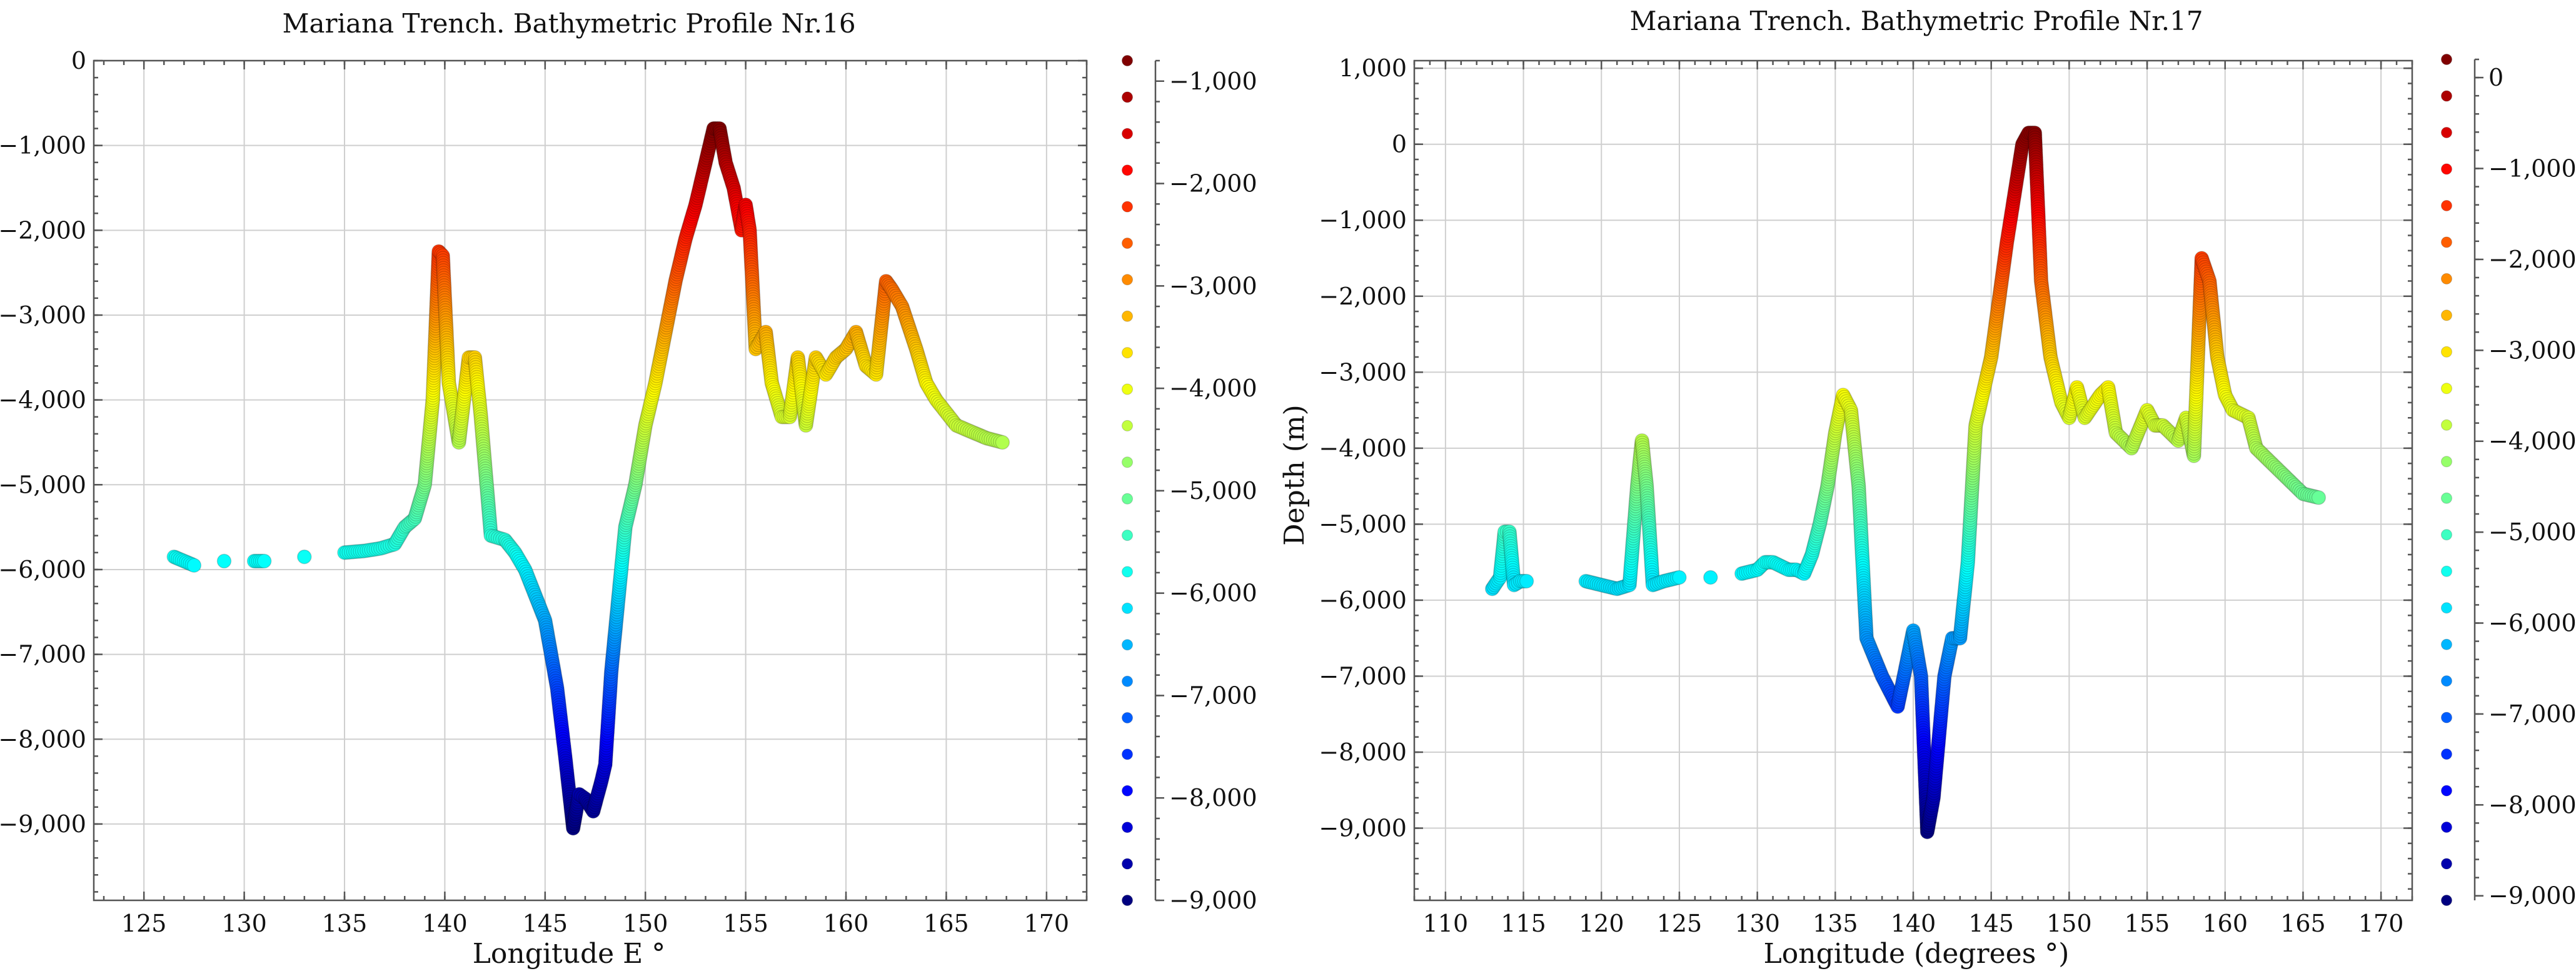  What do you see at coordinates (1757, 923) in the screenshot?
I see `x-tick-label-right: 130` at bounding box center [1757, 923].